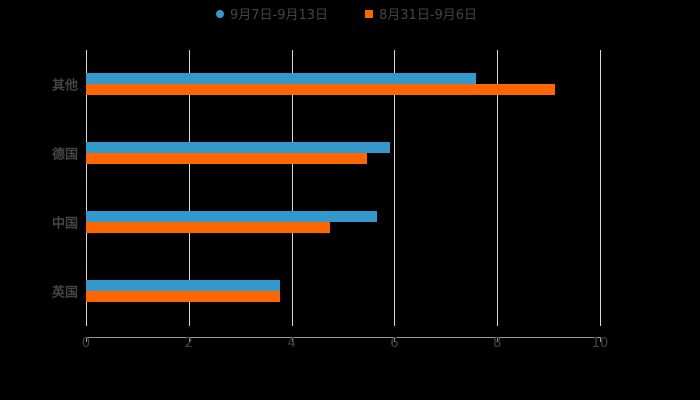 The width and height of the screenshot is (700, 400). What do you see at coordinates (279, 15) in the screenshot?
I see `legend-label: 9月7日-9月13日` at bounding box center [279, 15].